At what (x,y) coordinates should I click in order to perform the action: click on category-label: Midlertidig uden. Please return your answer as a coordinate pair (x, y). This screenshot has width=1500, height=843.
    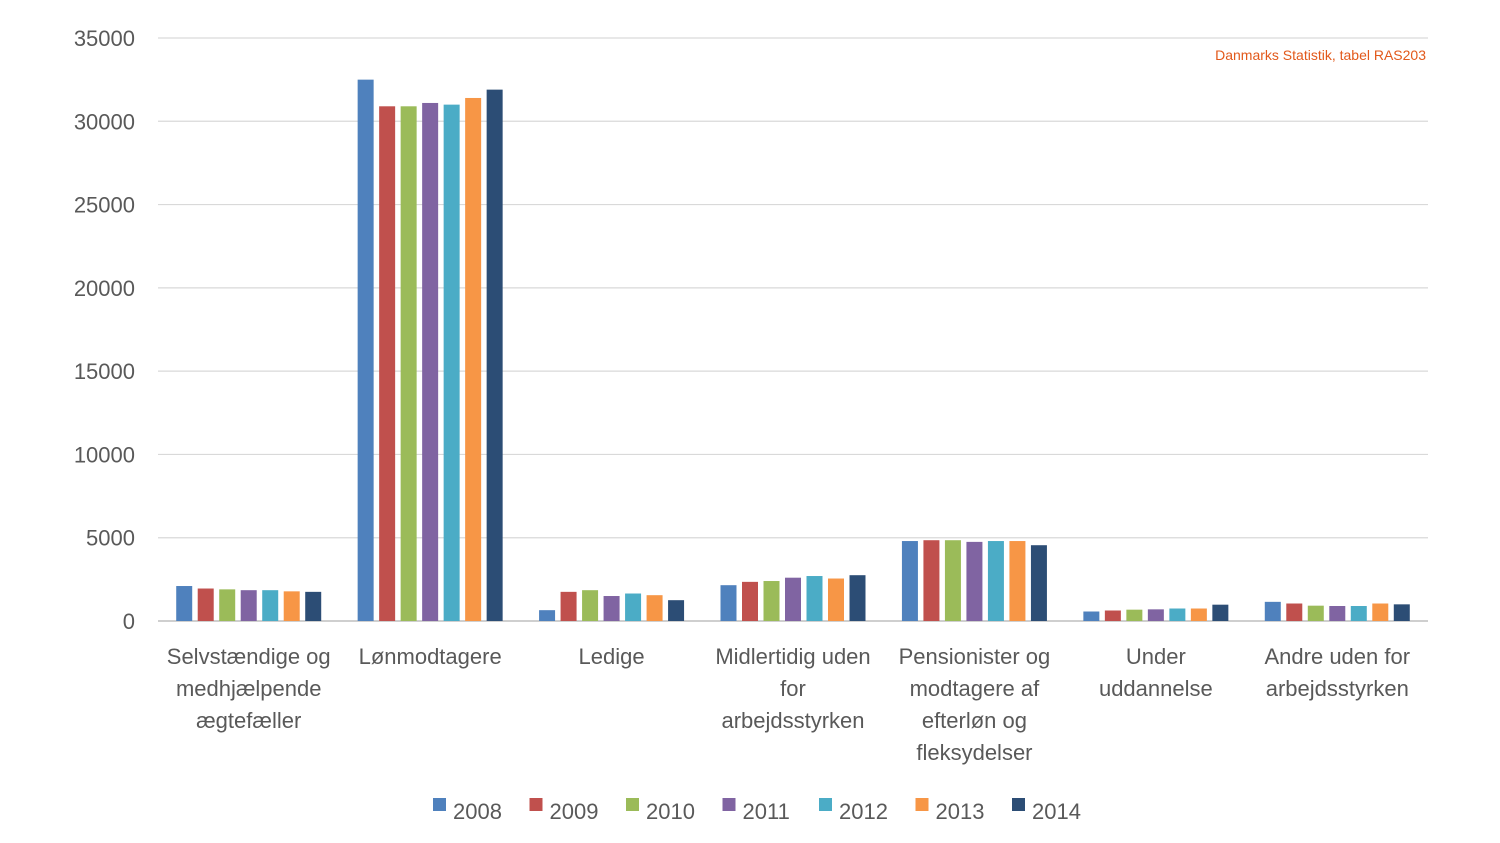
    Looking at the image, I should click on (792, 656).